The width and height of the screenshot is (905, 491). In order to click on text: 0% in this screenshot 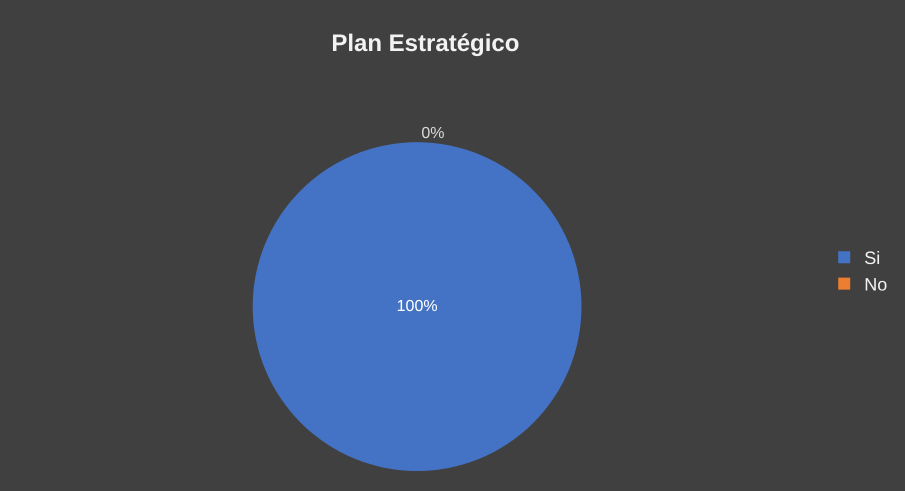, I will do `click(432, 133)`.